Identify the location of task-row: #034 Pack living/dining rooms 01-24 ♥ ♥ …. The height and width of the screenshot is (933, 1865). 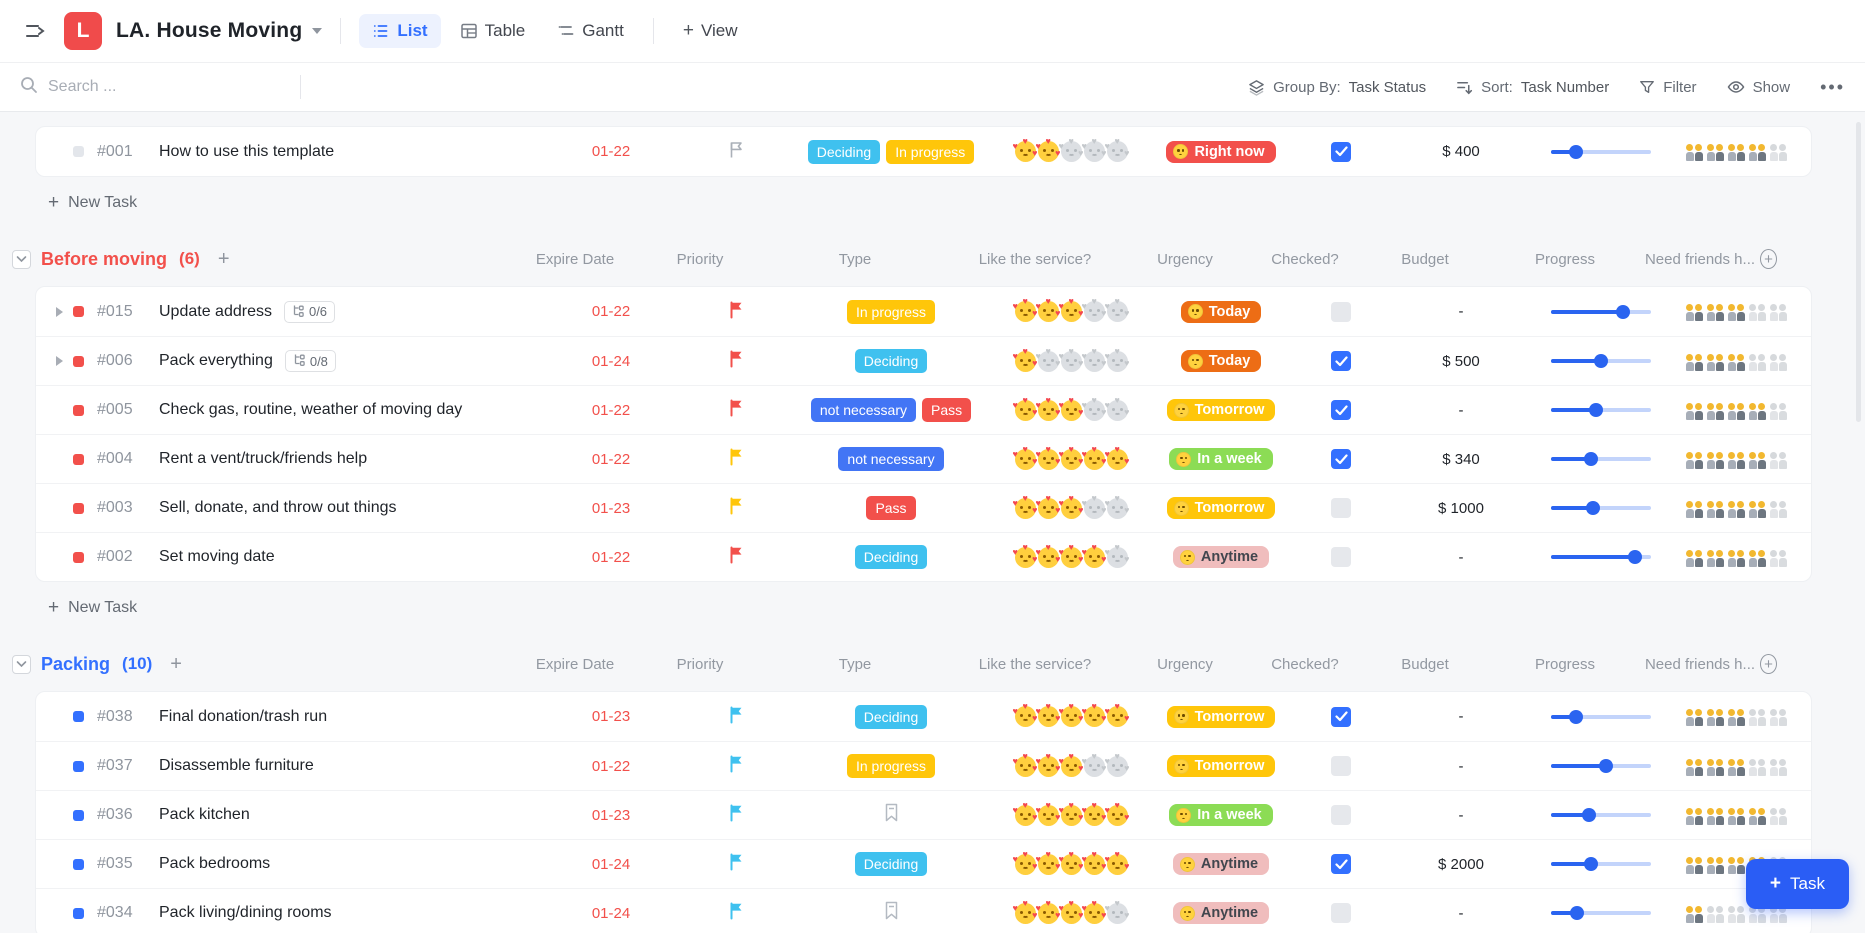
(923, 910).